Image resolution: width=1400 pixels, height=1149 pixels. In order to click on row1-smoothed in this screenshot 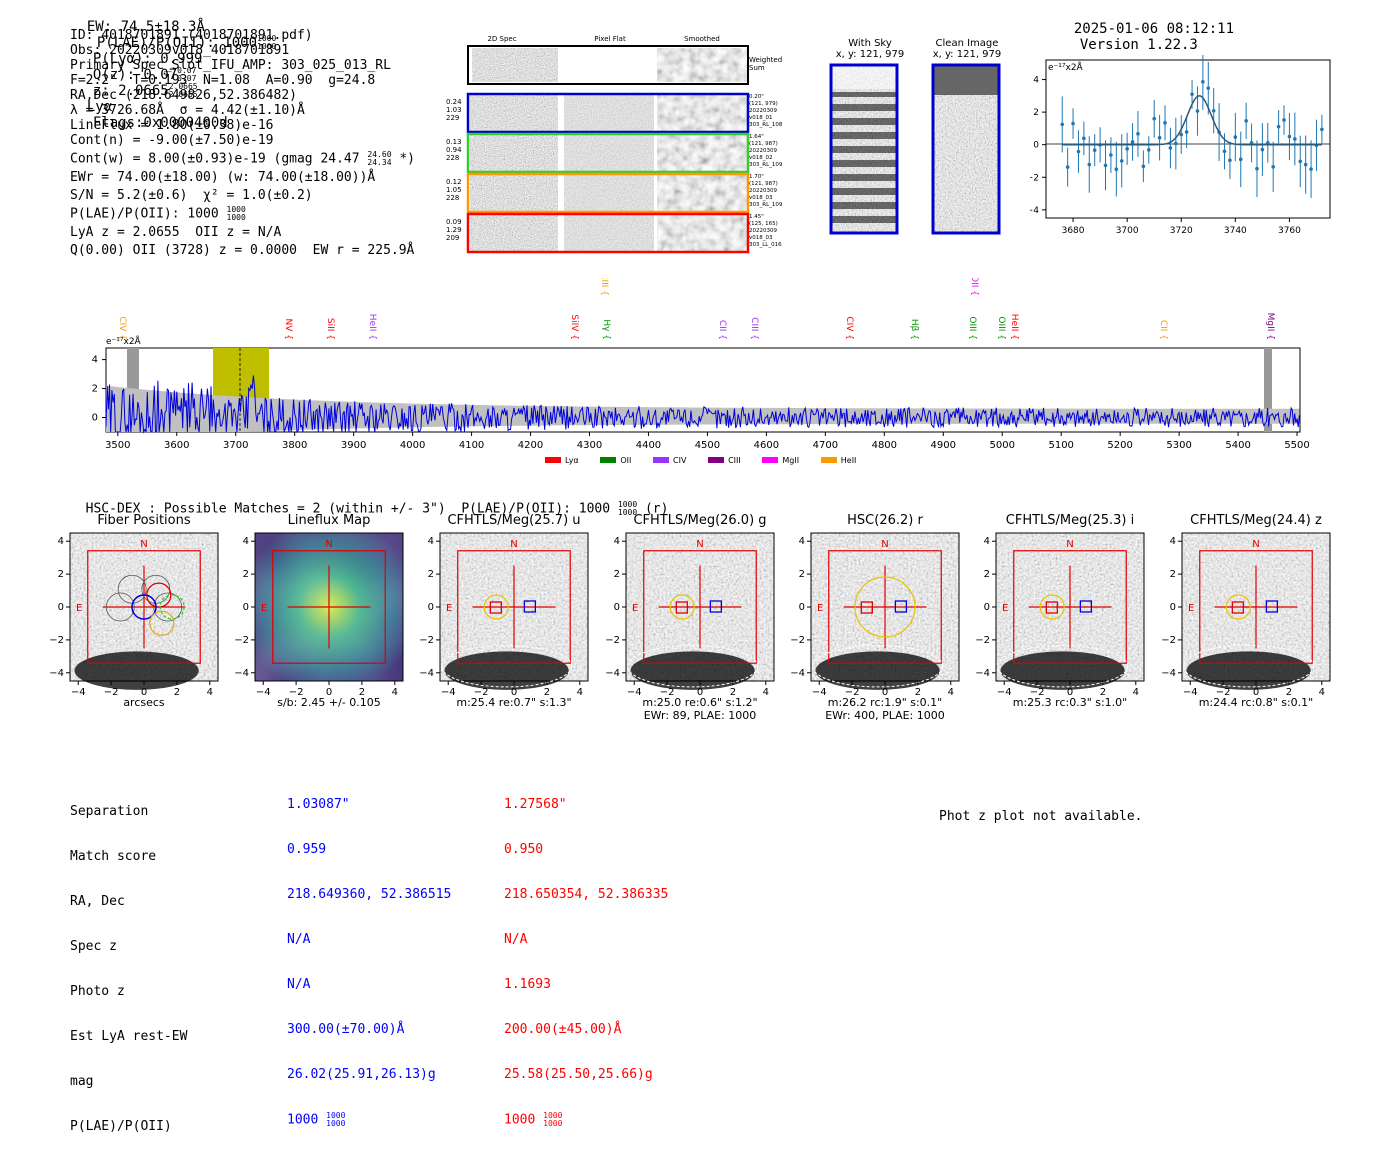, I will do `click(702, 113)`.